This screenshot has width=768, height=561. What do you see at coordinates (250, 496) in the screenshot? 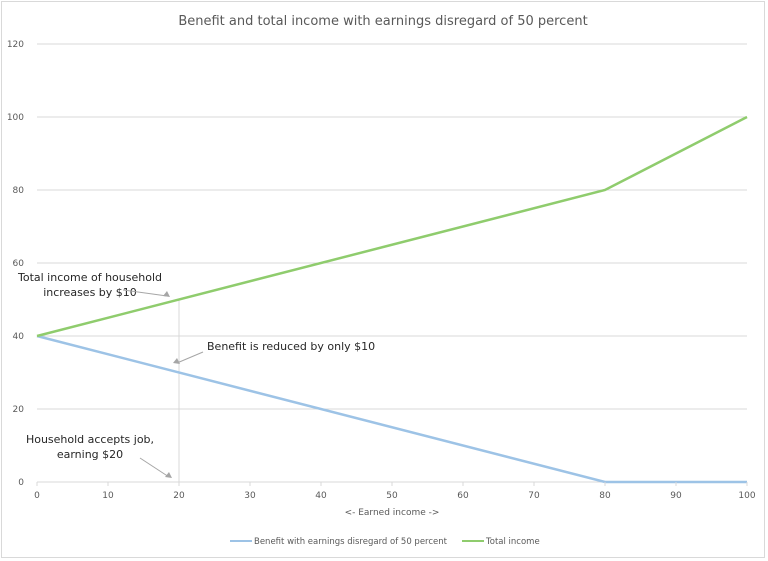
I see `x-tick-label: 30` at bounding box center [250, 496].